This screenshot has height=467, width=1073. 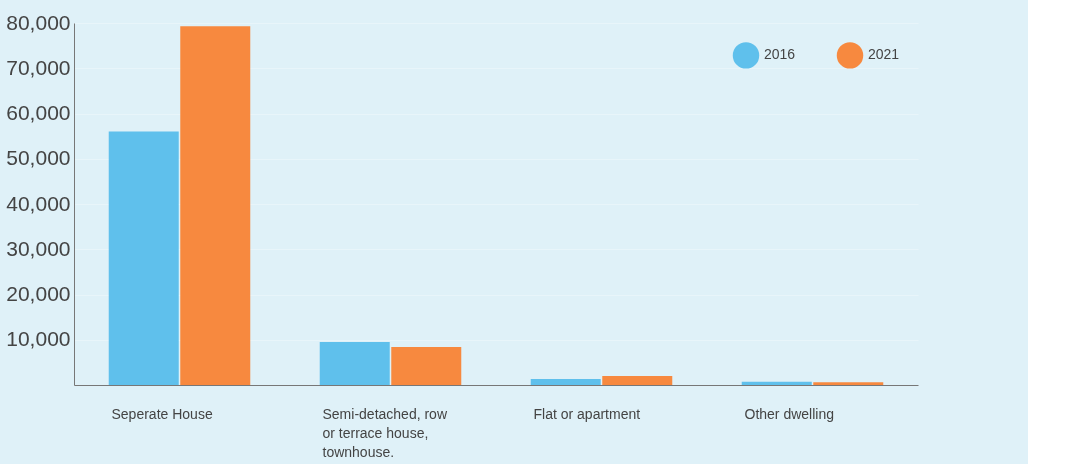 I want to click on y-tick-label: 20,000, so click(x=38, y=293).